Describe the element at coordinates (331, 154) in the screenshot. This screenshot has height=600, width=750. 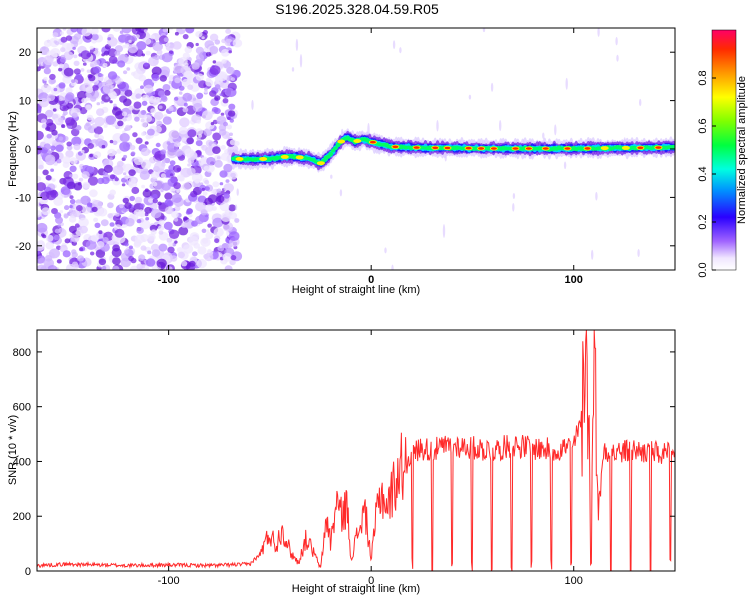
I see `signal-trace-segment` at that location.